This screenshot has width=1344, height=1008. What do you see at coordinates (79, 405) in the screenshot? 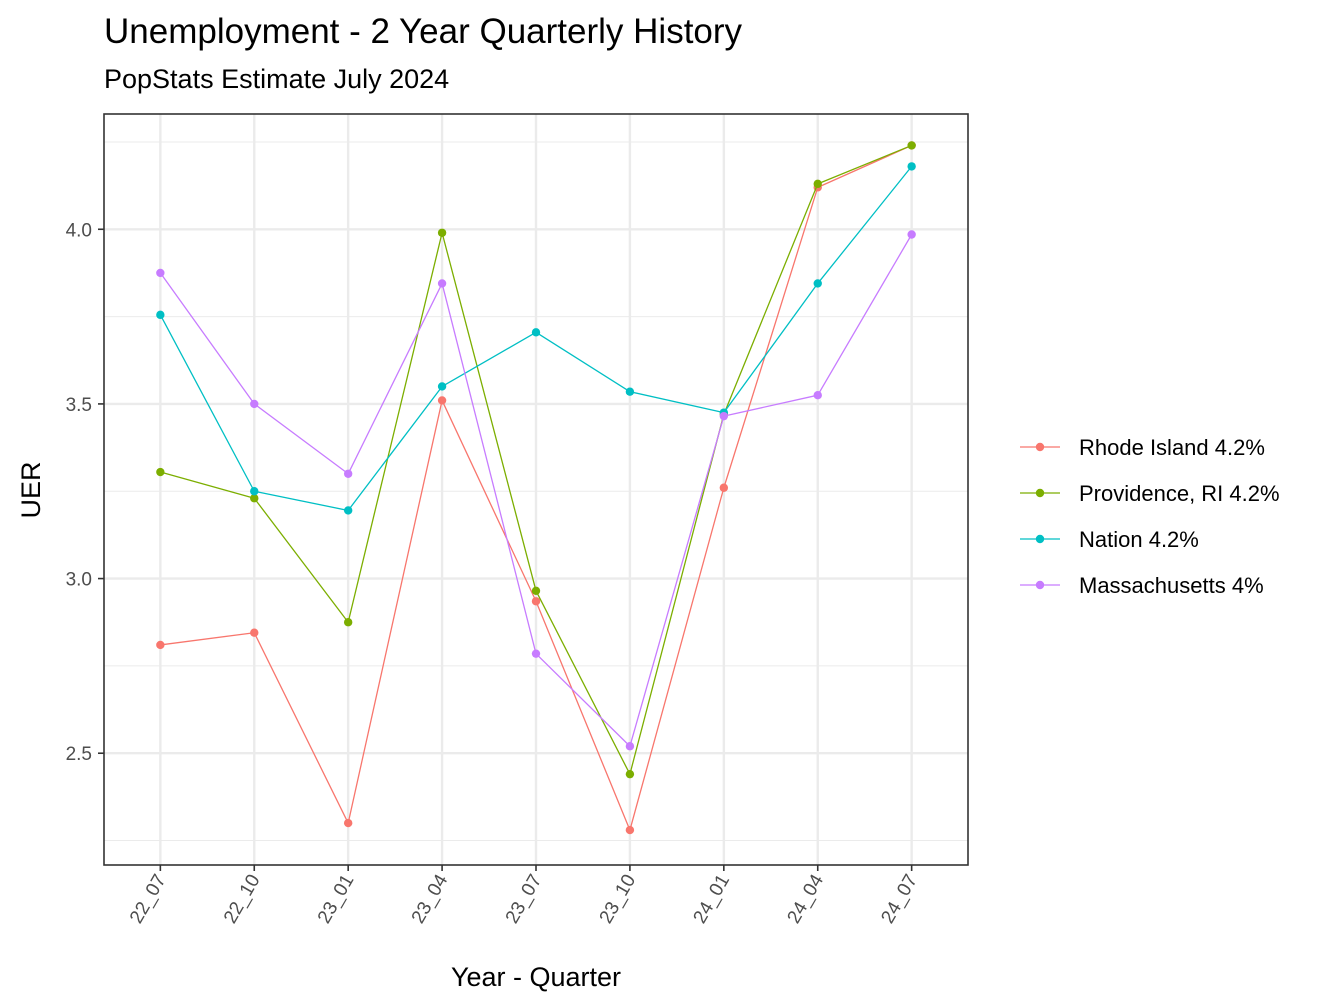
I see `y-tick-label: 3.5` at bounding box center [79, 405].